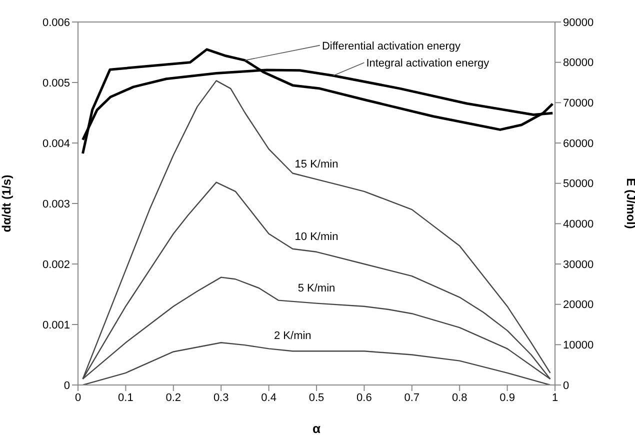 The height and width of the screenshot is (435, 635). I want to click on y-tick-label: 0.006, so click(56, 22).